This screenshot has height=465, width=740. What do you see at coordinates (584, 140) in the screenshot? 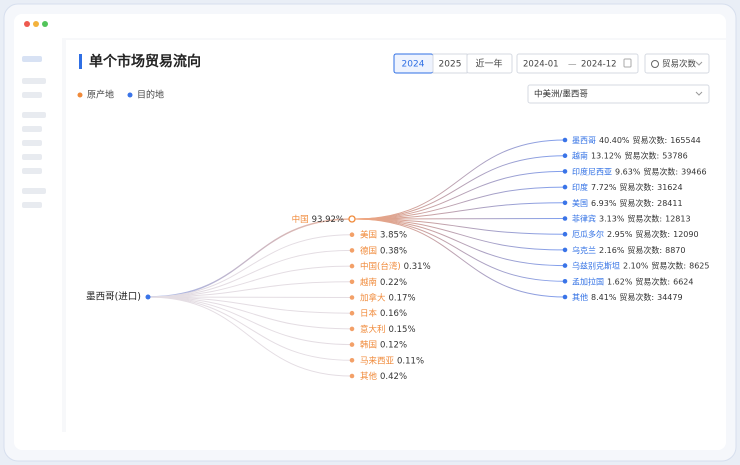
I see `destination-name: 墨西哥` at bounding box center [584, 140].